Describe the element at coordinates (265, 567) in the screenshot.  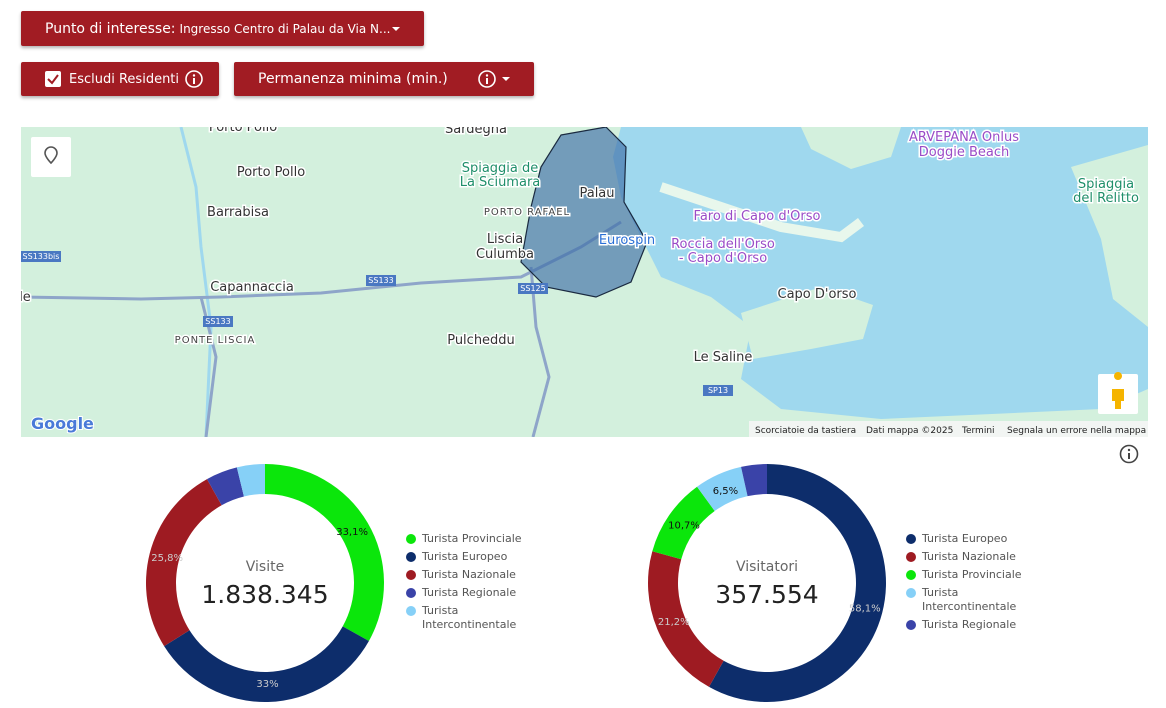
I see `center-label: Visite` at that location.